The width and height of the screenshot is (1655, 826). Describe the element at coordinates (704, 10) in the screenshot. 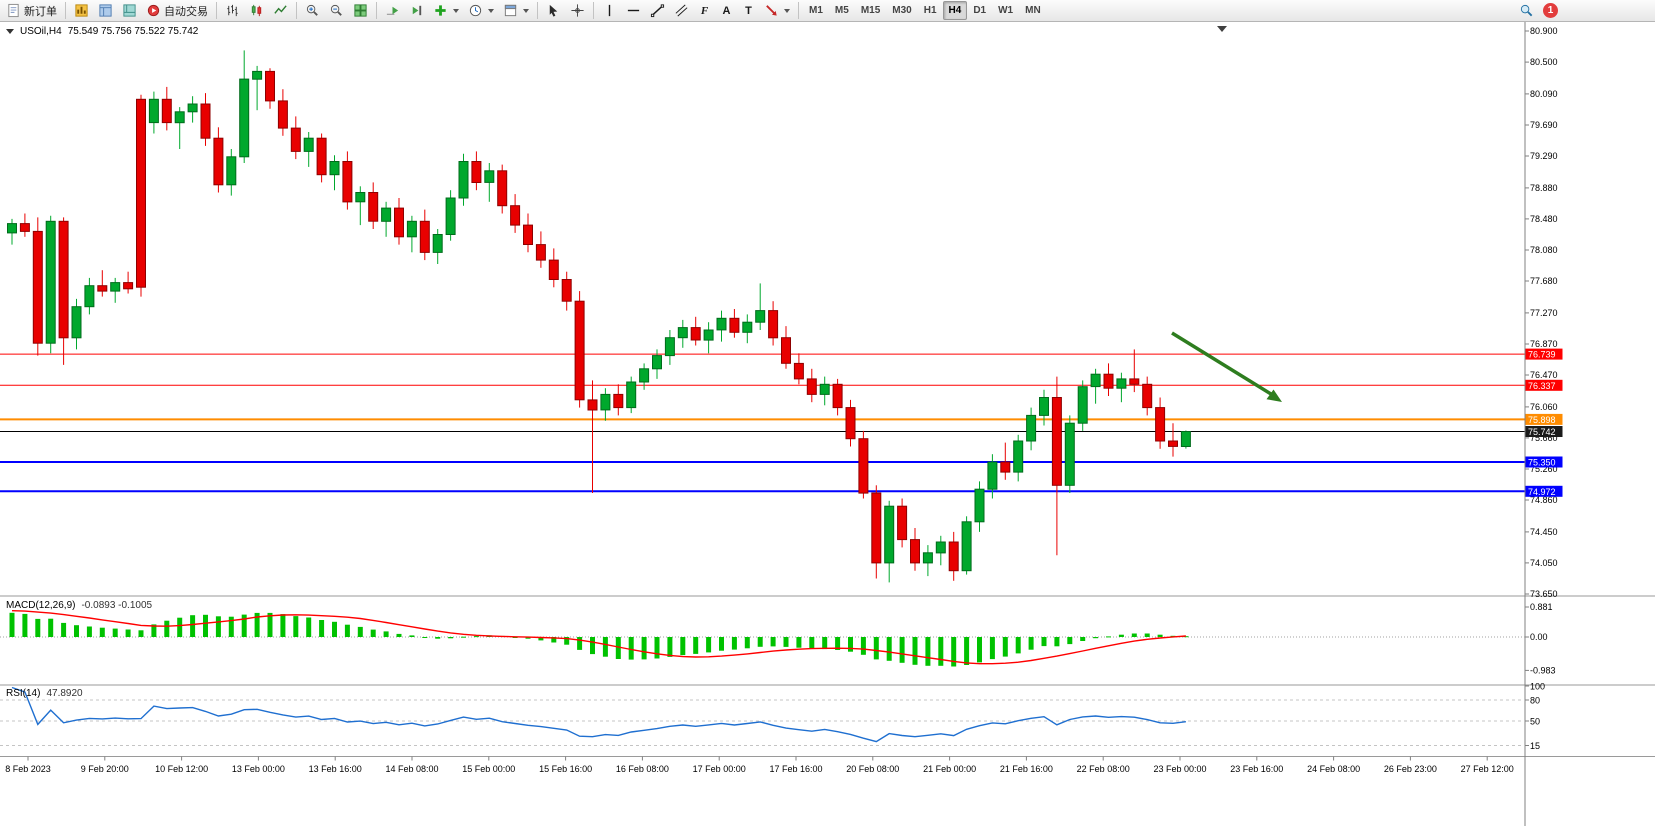

I see `fibonacci-button: F` at that location.